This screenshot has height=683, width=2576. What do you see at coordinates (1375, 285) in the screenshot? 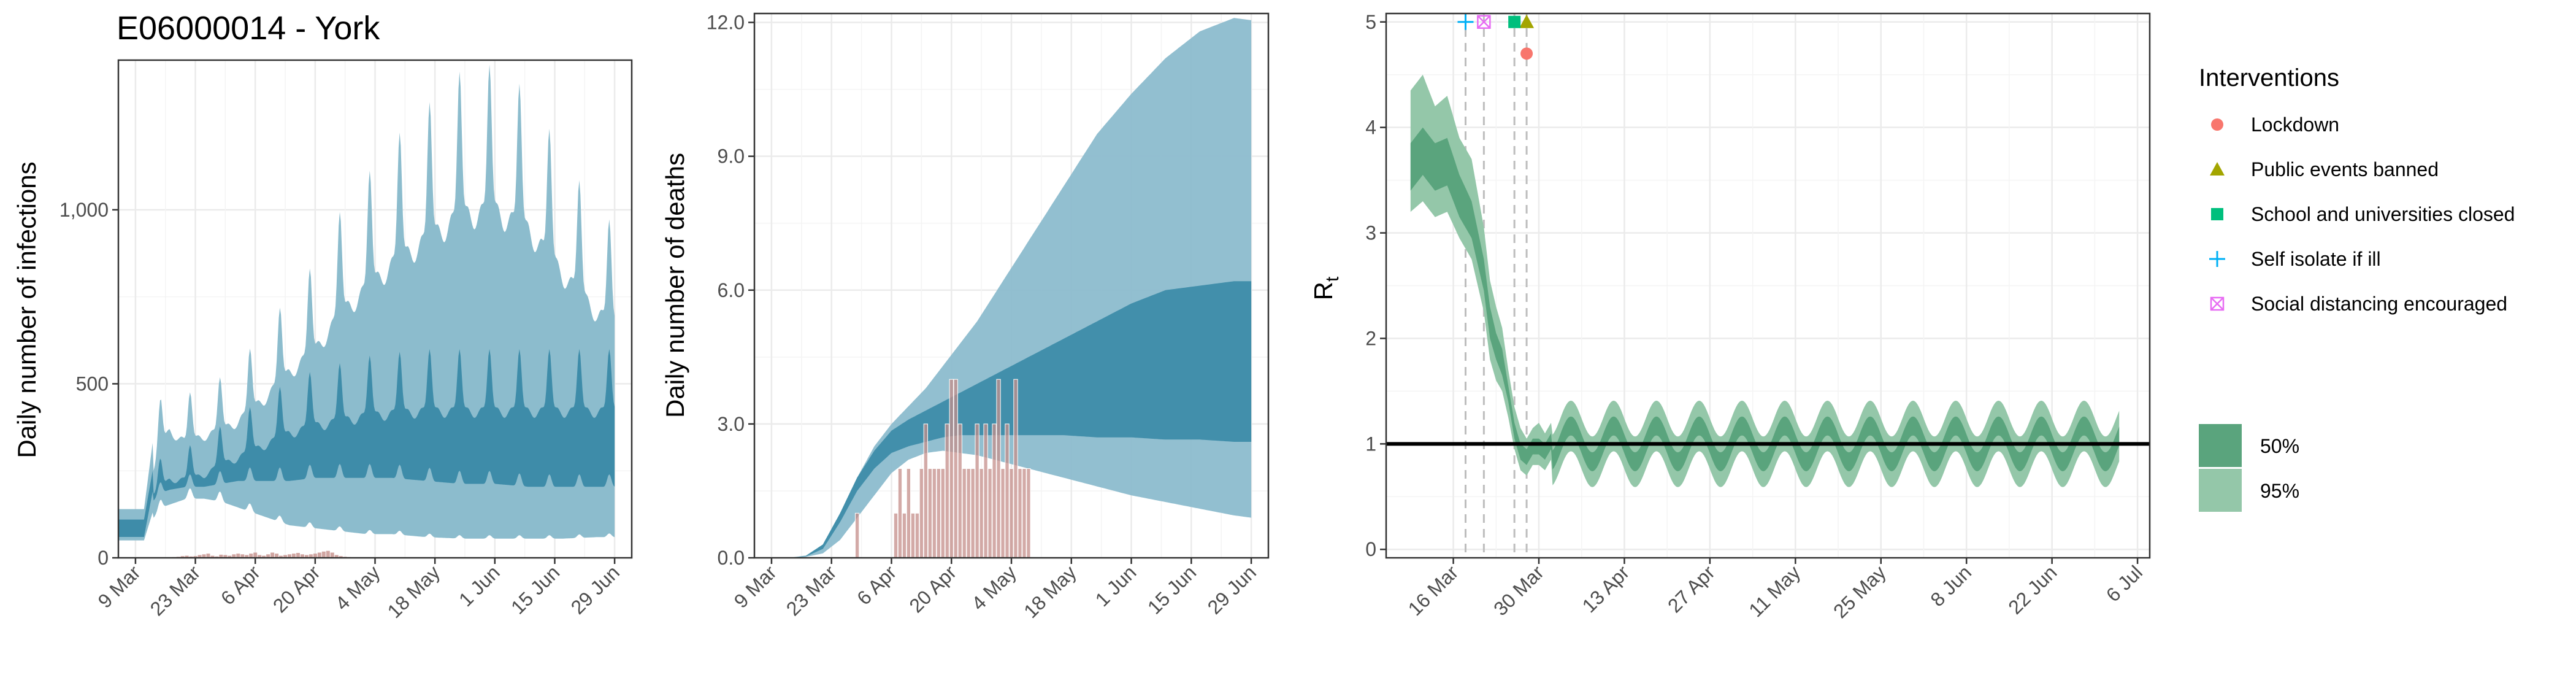
I see `rt-y-ticks: 0 1 2 3 4 5` at bounding box center [1375, 285].